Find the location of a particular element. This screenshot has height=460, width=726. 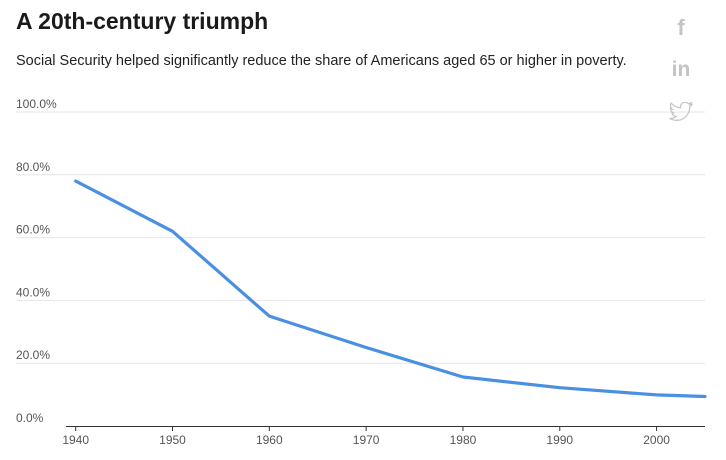

twitter-bird-glyph is located at coordinates (681, 112).